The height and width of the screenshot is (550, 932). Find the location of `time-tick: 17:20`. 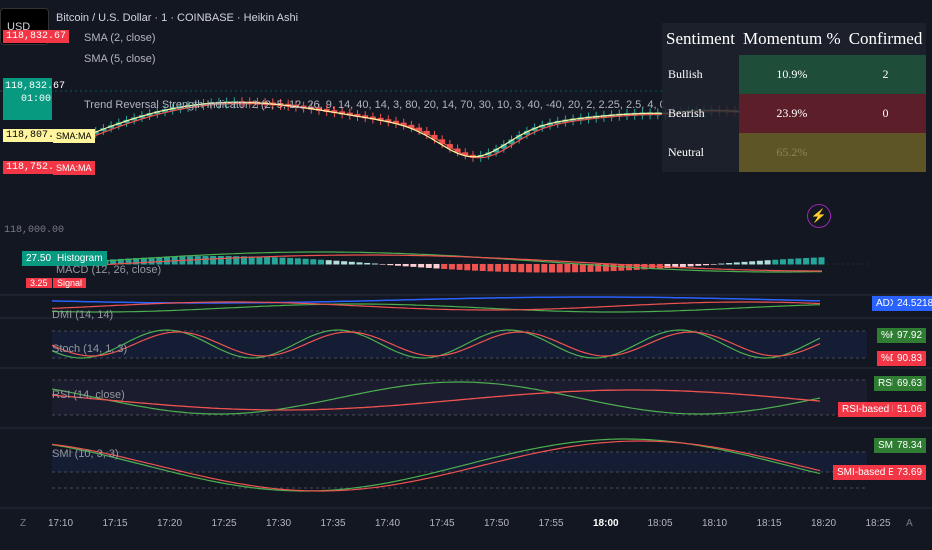

time-tick: 17:20 is located at coordinates (170, 523).